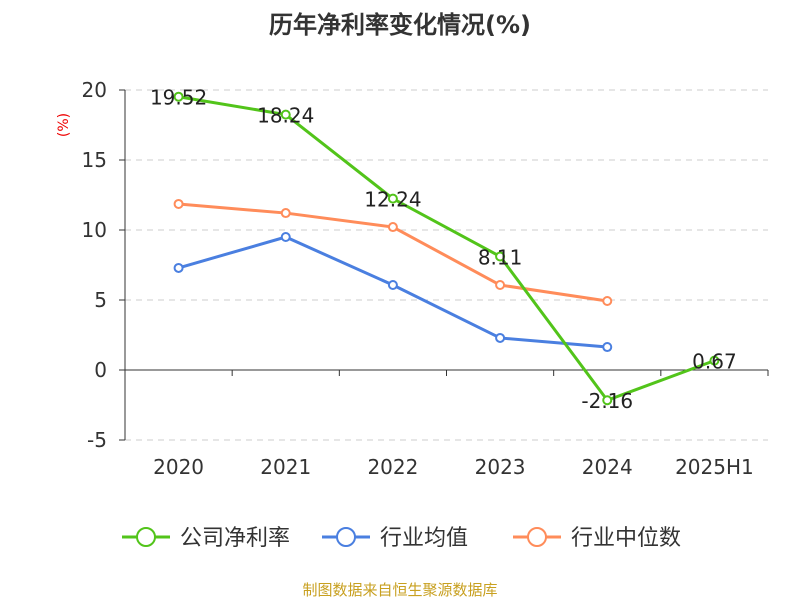  What do you see at coordinates (97, 440) in the screenshot?
I see `y-tick-label: -5` at bounding box center [97, 440].